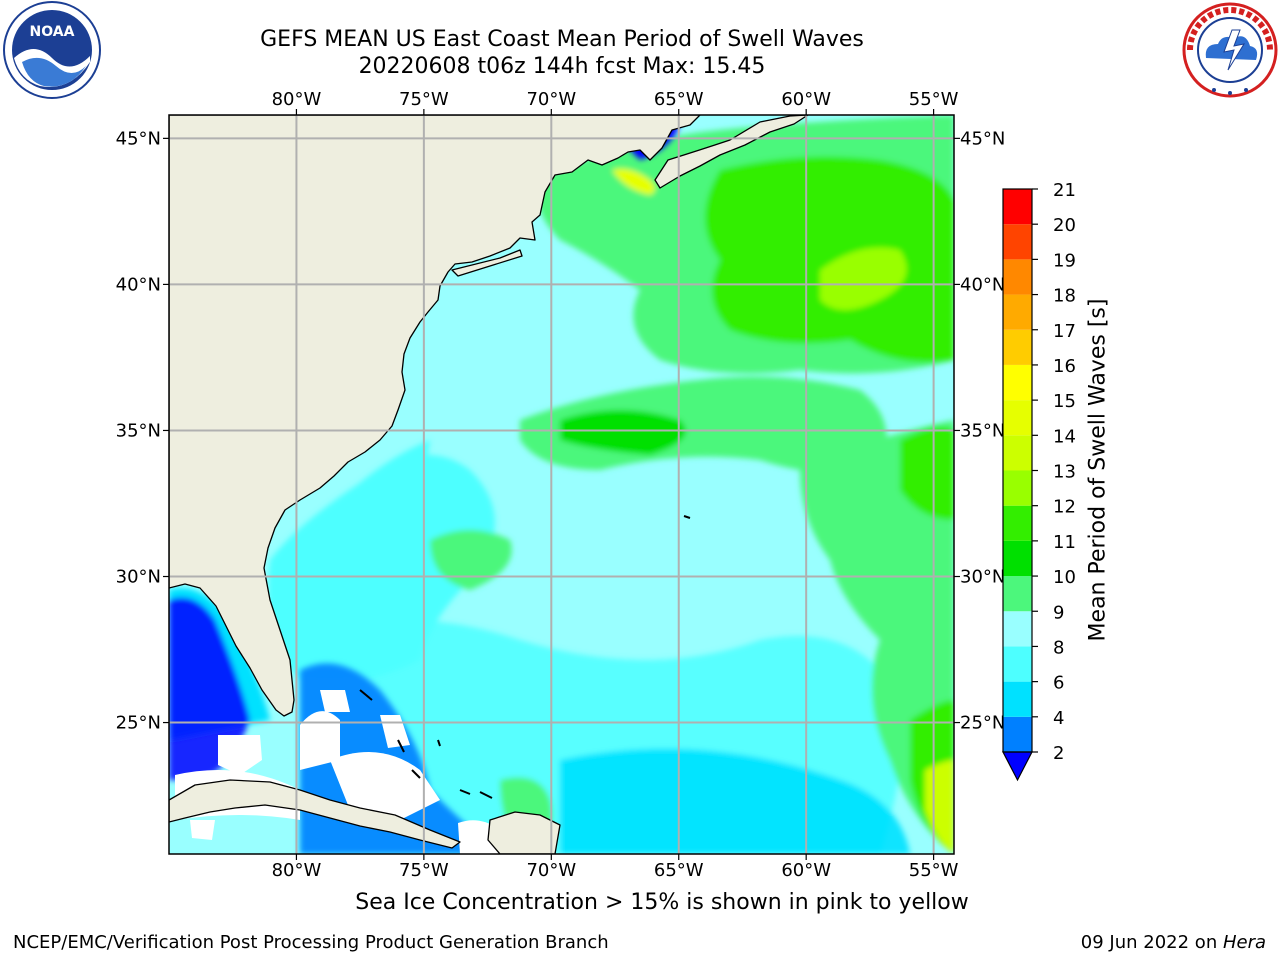  I want to click on coastal-band, so click(381, 569).